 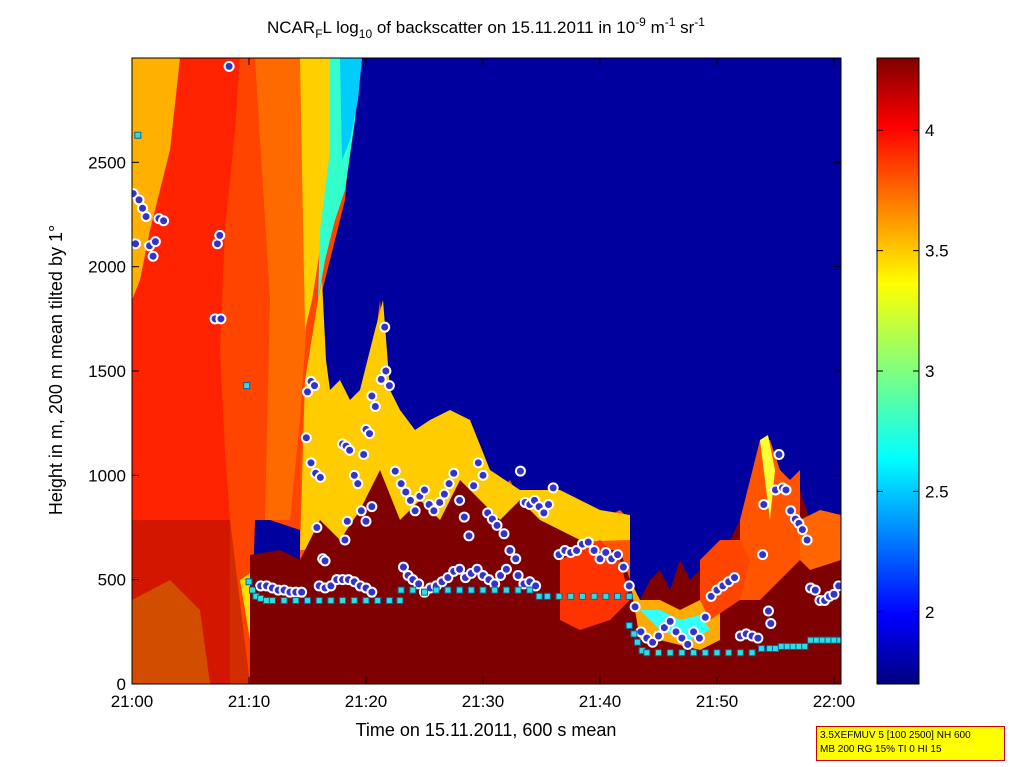 What do you see at coordinates (834, 701) in the screenshot?
I see `x-tick-label: 22:00` at bounding box center [834, 701].